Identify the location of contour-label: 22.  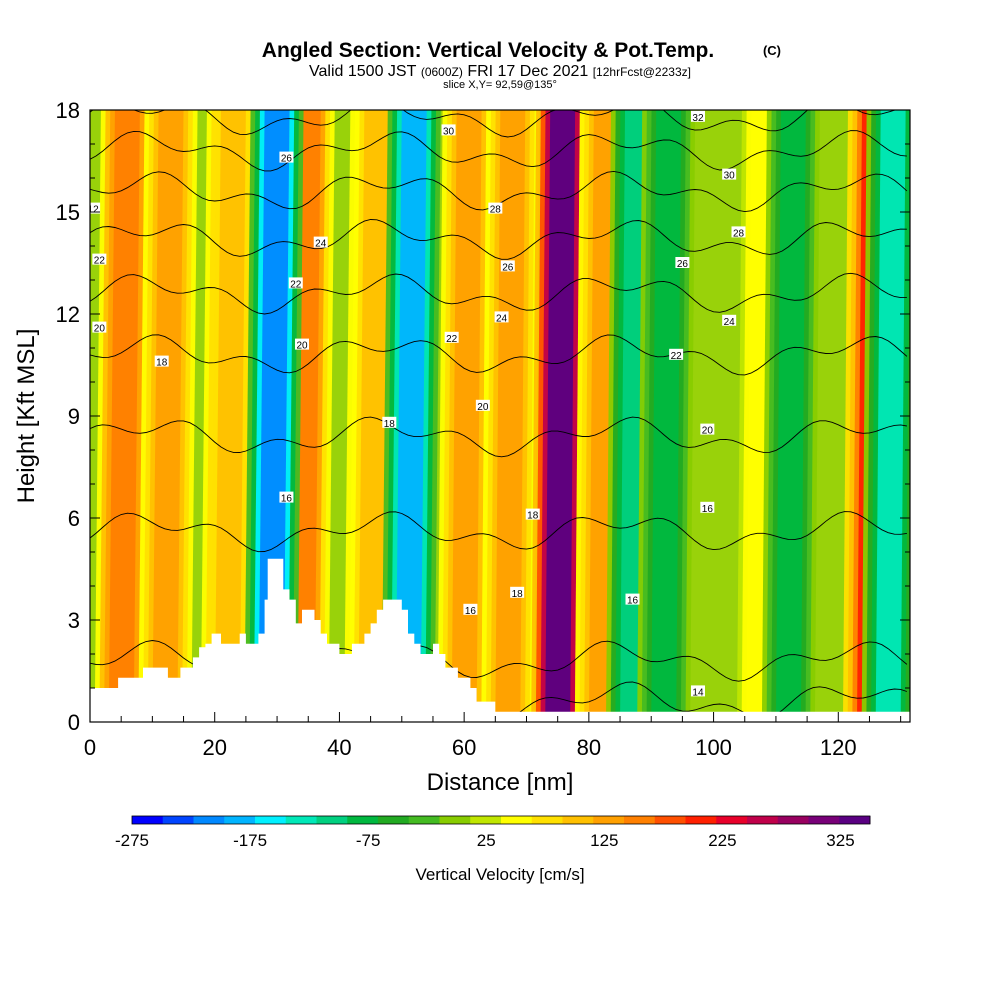
(99, 260).